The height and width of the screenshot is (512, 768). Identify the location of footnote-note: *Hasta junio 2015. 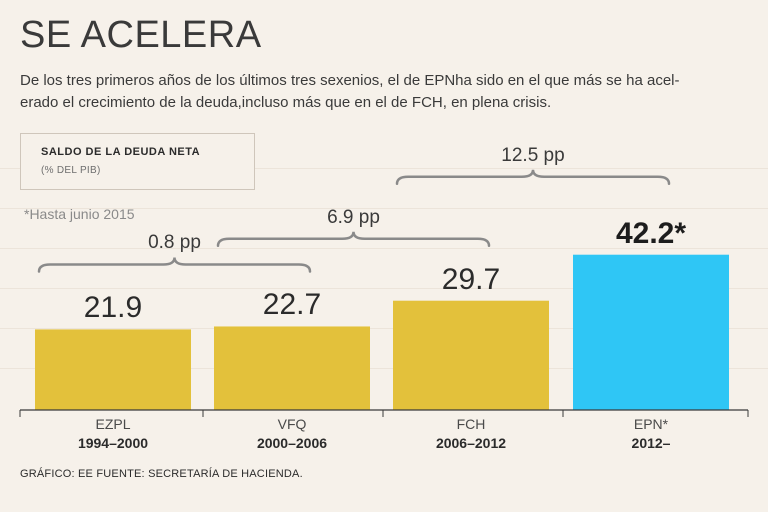
(79, 214).